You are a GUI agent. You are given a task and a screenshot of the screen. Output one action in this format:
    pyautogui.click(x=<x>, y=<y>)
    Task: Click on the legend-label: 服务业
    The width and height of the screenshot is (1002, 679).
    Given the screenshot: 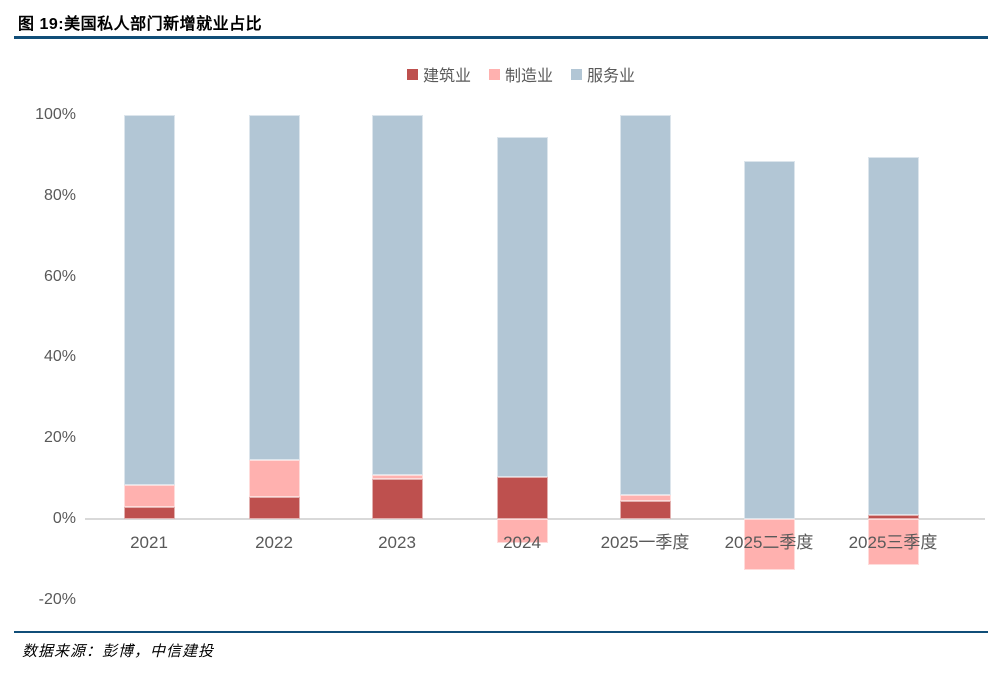 What is the action you would take?
    pyautogui.click(x=611, y=76)
    